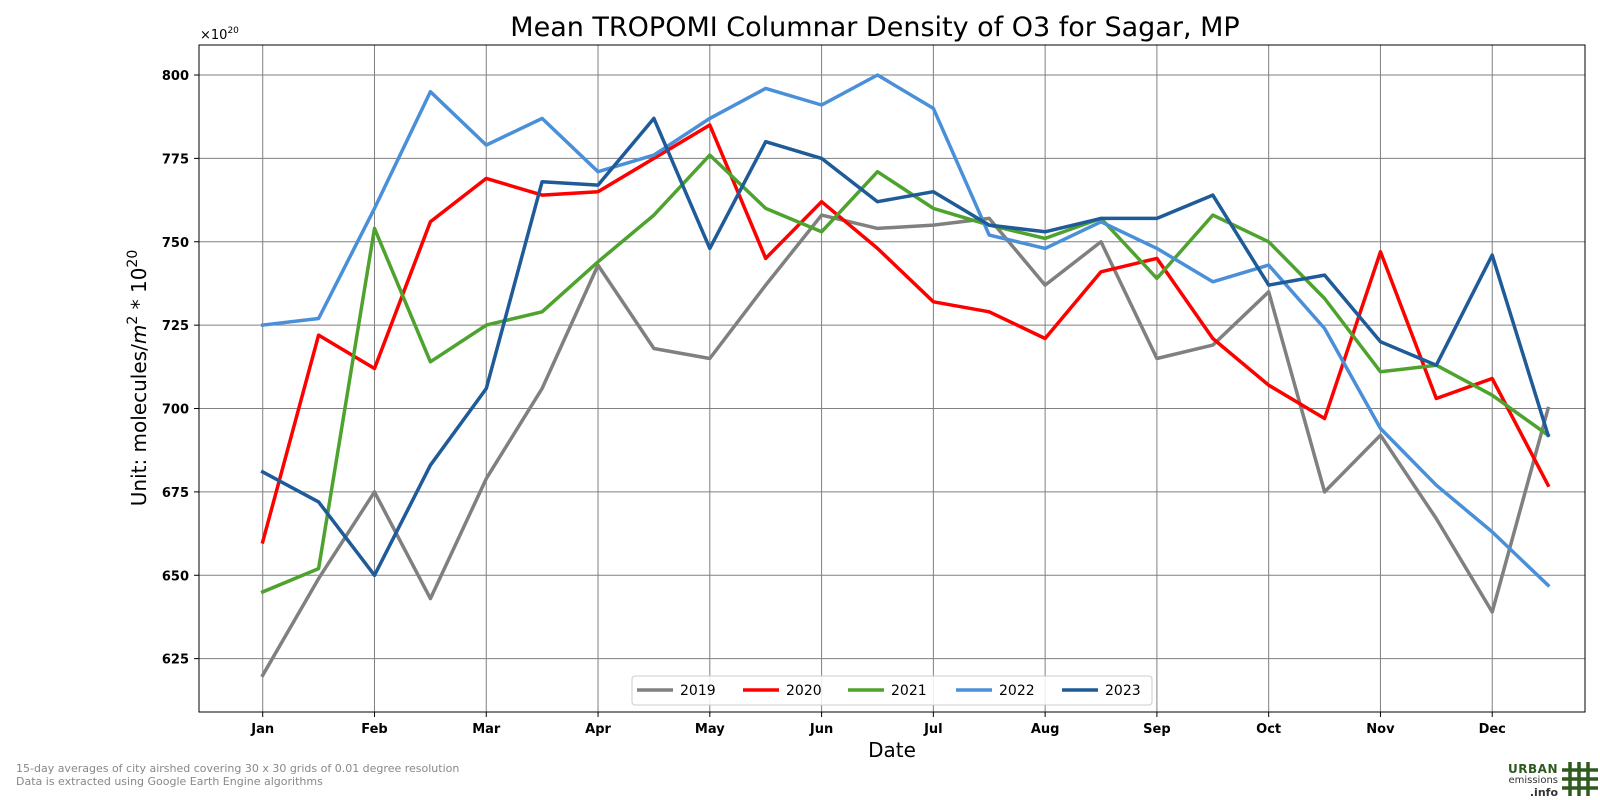 Image resolution: width=1600 pixels, height=800 pixels. Describe the element at coordinates (1268, 729) in the screenshot. I see `x-tick-label: Oct` at that location.